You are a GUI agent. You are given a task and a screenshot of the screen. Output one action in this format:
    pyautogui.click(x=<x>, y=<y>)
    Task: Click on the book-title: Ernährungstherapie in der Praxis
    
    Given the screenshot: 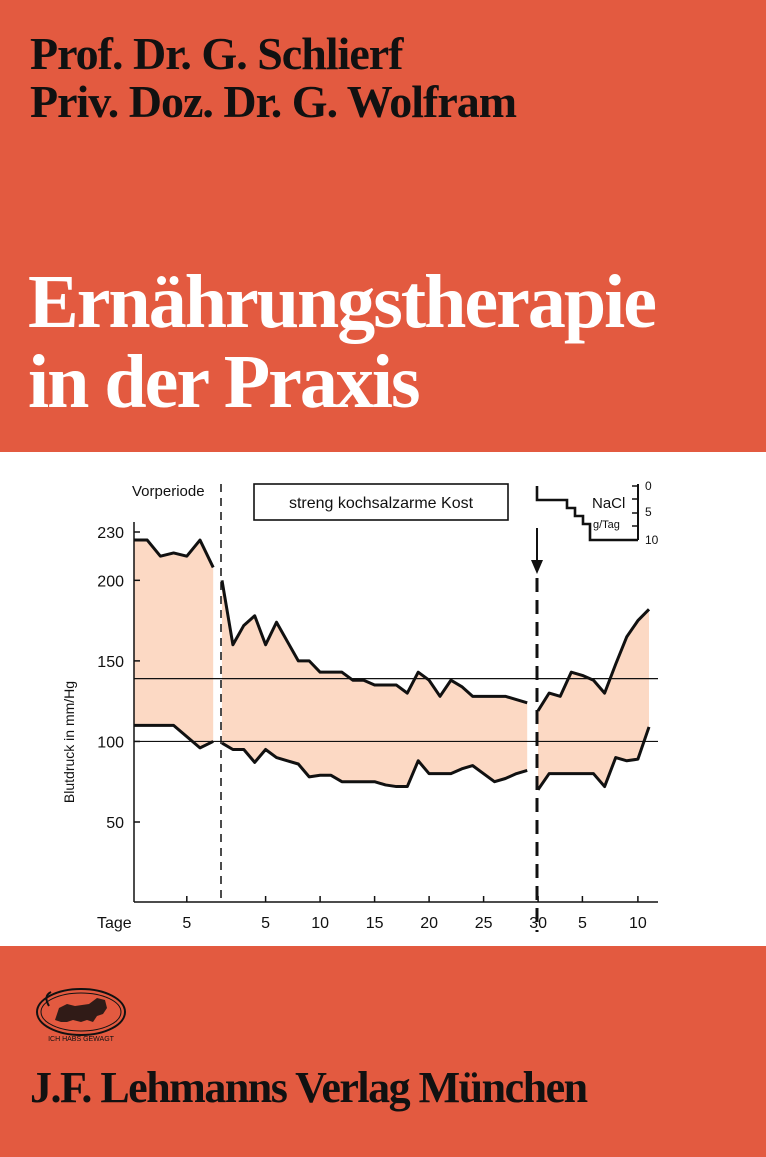 What is the action you would take?
    pyautogui.click(x=342, y=342)
    